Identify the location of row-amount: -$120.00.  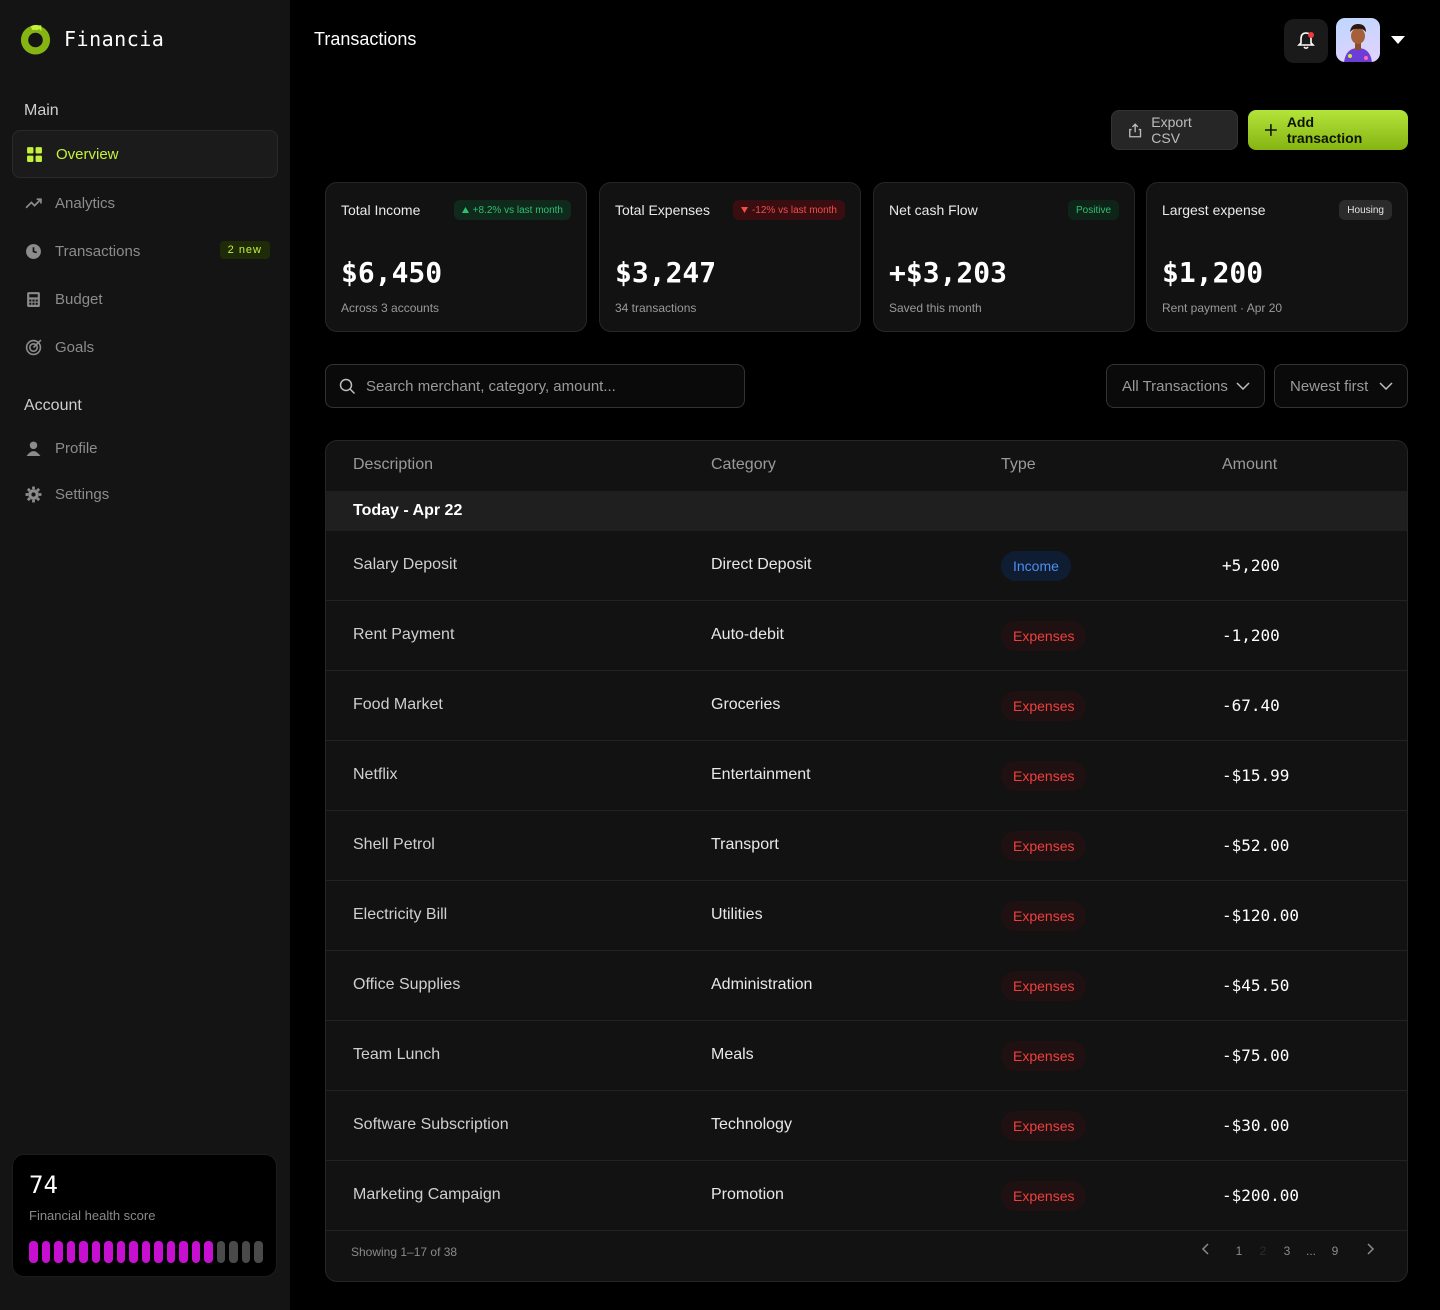
(1261, 915).